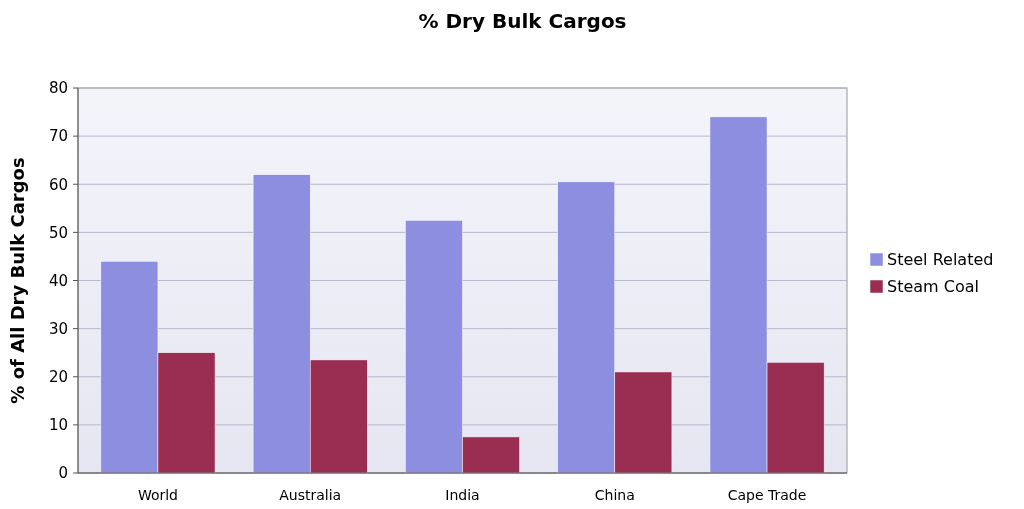  I want to click on y-tick-label: 60, so click(58, 184).